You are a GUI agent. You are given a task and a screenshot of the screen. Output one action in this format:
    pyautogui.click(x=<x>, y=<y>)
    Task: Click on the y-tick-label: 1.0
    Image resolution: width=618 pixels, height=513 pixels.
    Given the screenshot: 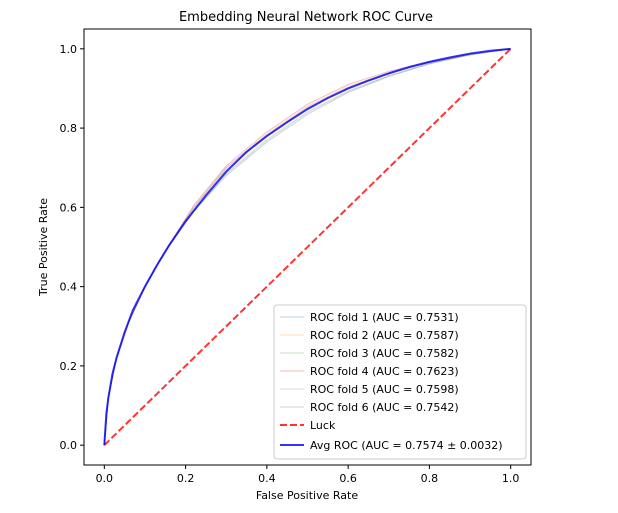 What is the action you would take?
    pyautogui.click(x=69, y=49)
    